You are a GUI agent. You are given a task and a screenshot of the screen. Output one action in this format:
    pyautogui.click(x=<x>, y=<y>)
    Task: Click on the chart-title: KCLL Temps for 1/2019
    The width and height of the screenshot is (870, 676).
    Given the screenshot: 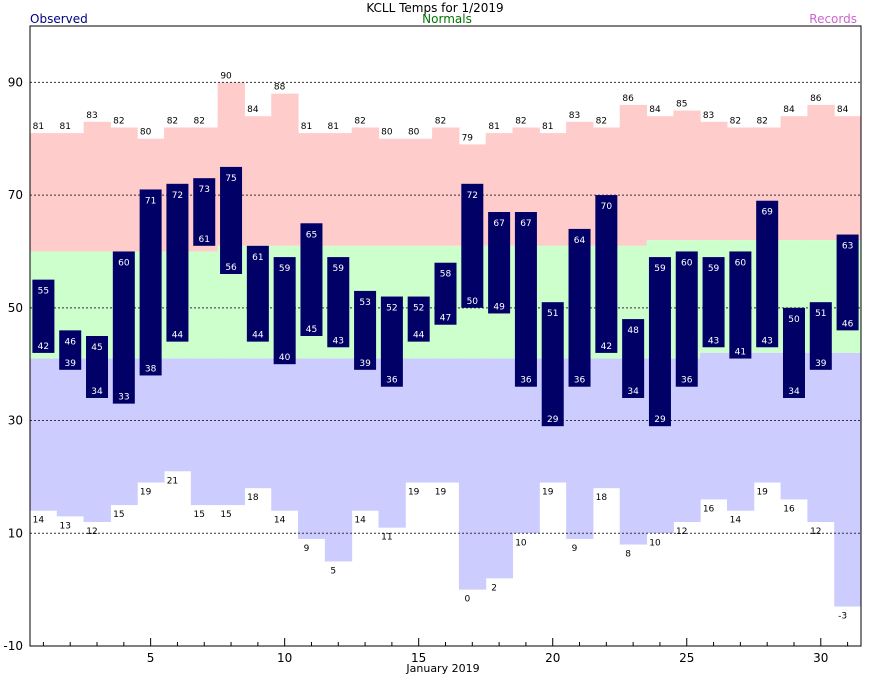 What is the action you would take?
    pyautogui.click(x=434, y=8)
    